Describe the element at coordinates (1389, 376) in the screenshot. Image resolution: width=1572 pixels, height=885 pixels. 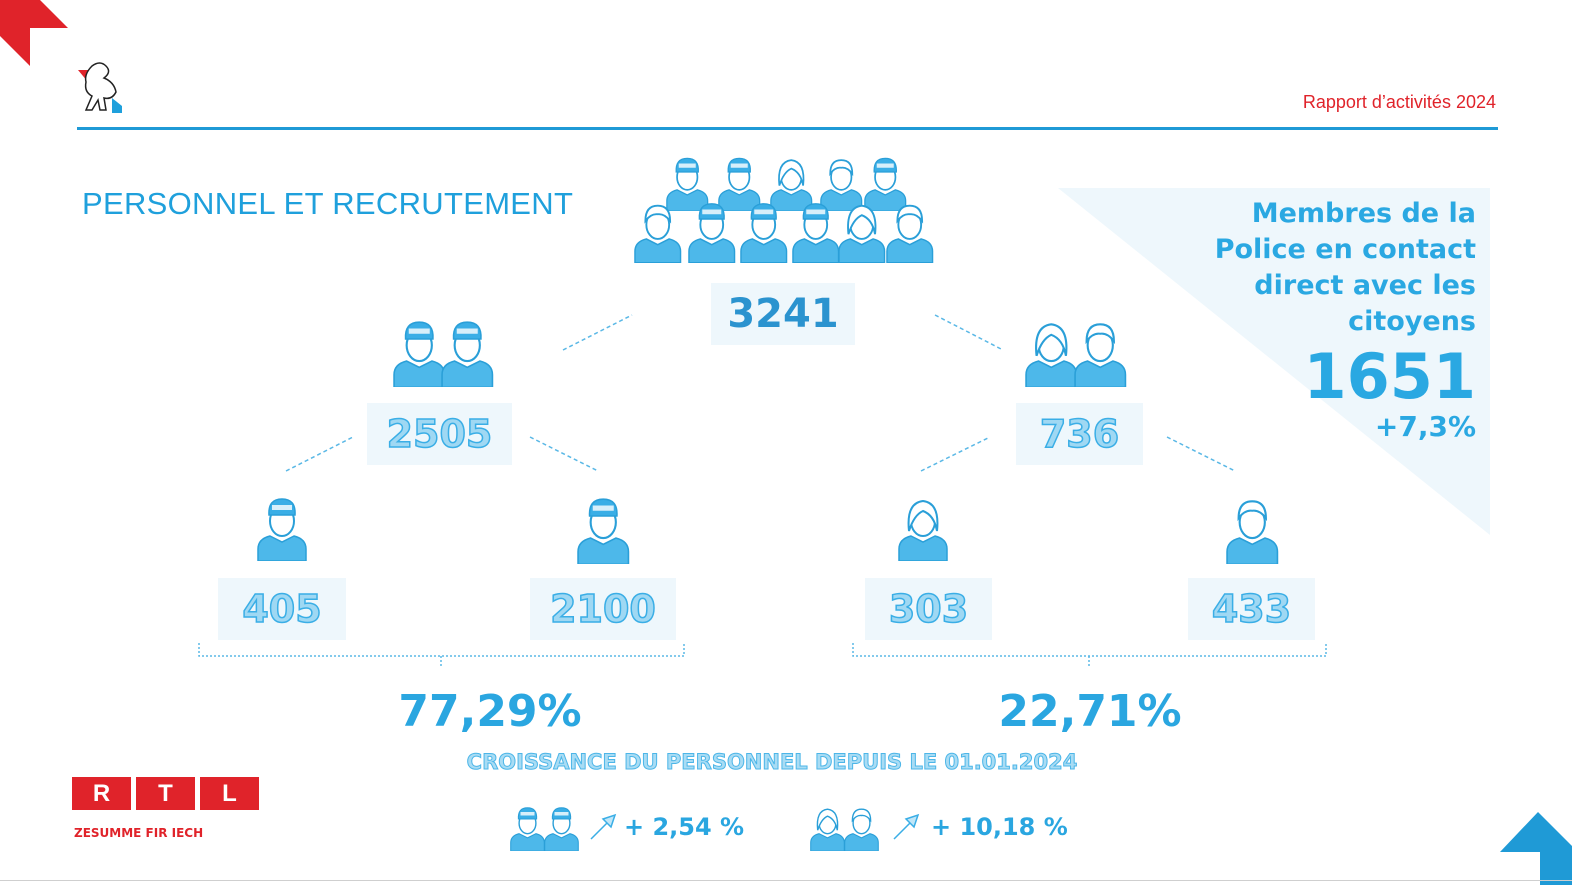
I see `callout-value: 1651` at that location.